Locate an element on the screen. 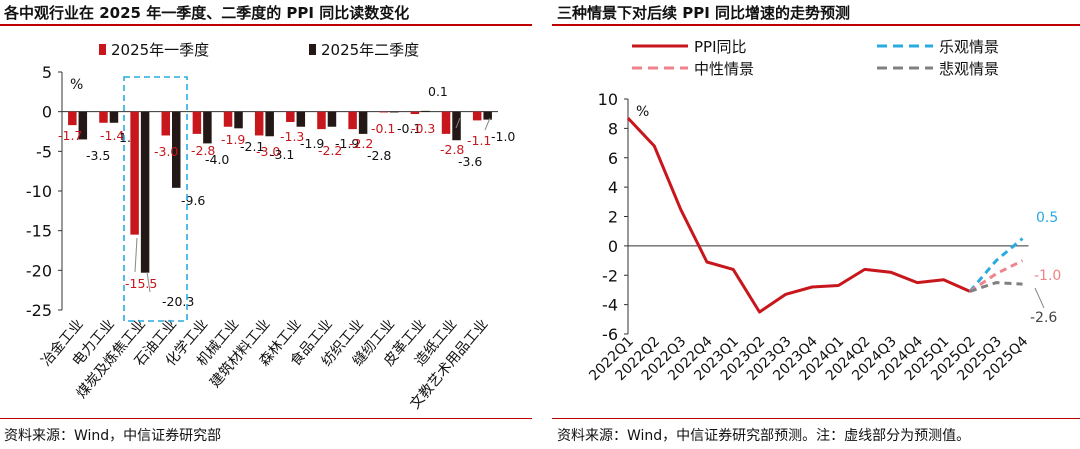 The height and width of the screenshot is (449, 1080). right-source-rule is located at coordinates (816, 418).